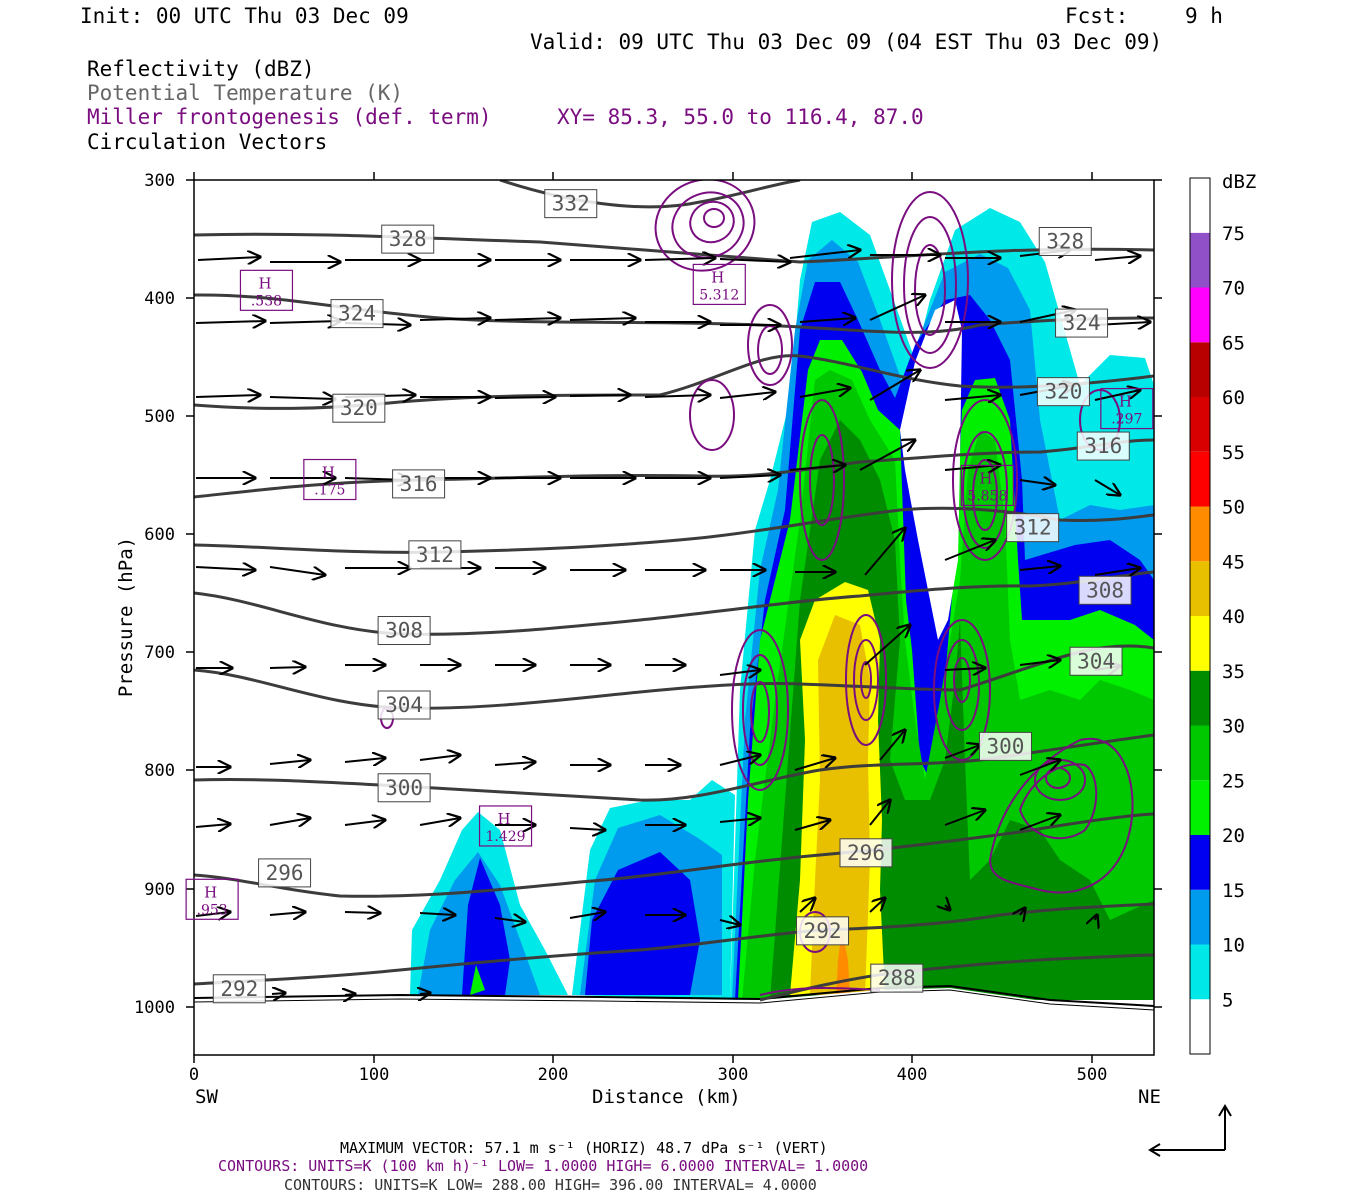 Image resolution: width=1350 pixels, height=1200 pixels. What do you see at coordinates (1239, 182) in the screenshot?
I see `colorbar-unit: dBZ` at bounding box center [1239, 182].